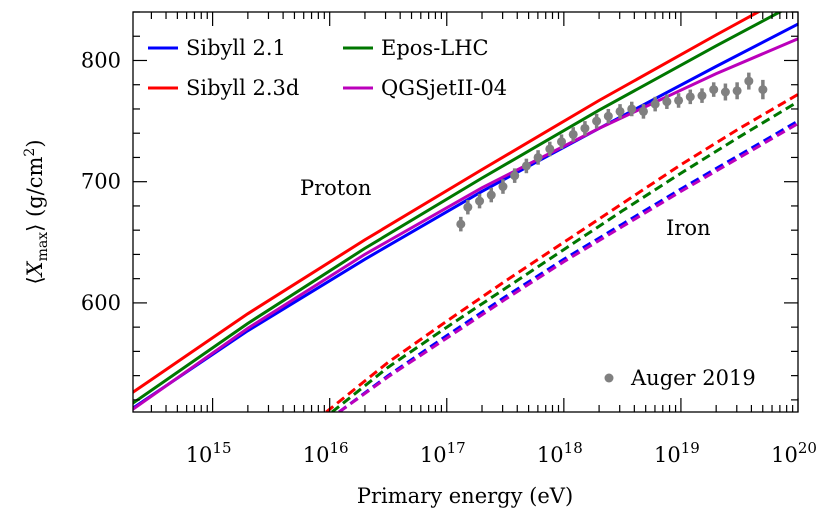  Describe the element at coordinates (435, 48) in the screenshot. I see `legend-label-eposlhc: Epos-LHC` at that location.